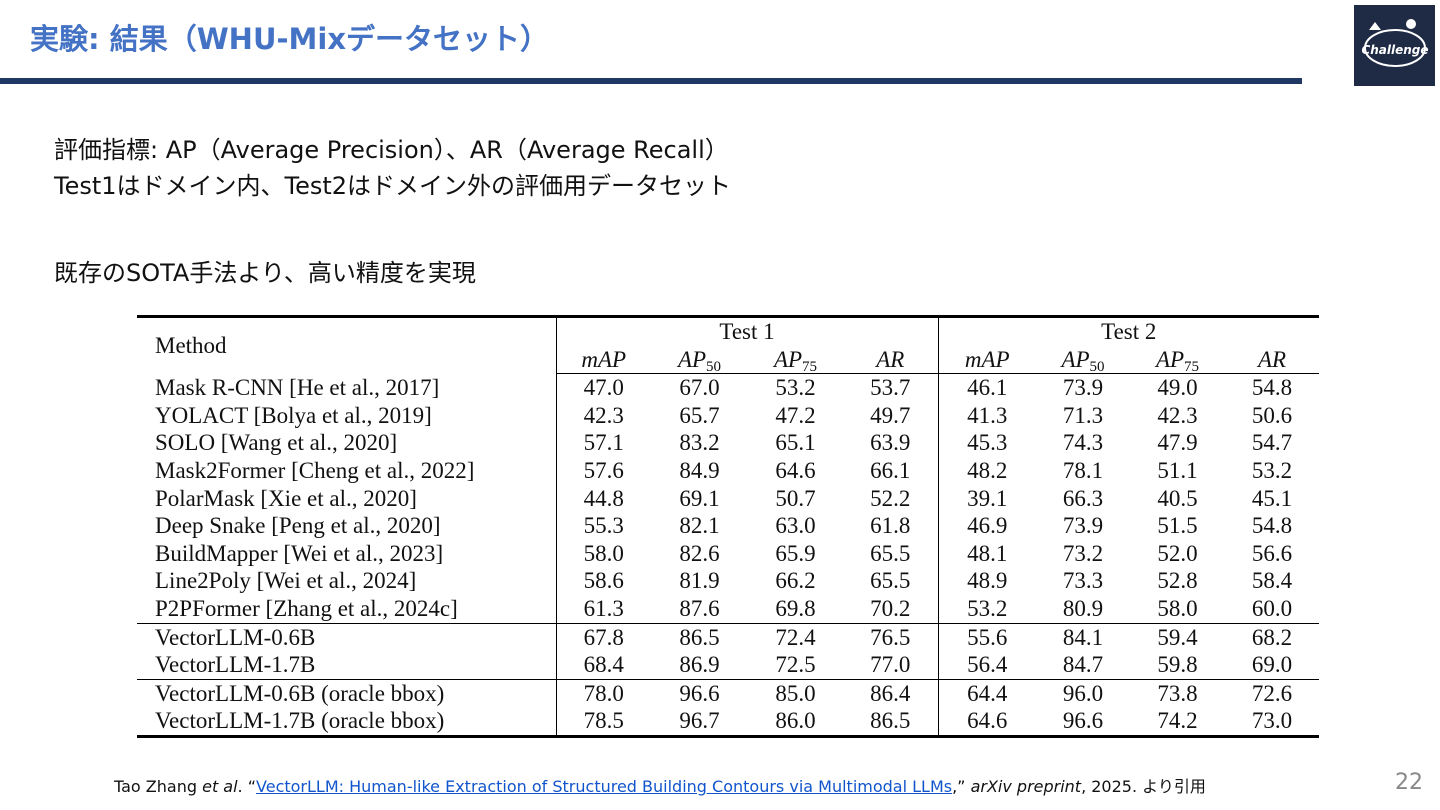  Describe the element at coordinates (1394, 50) in the screenshot. I see `logo-text: Challenge` at that location.